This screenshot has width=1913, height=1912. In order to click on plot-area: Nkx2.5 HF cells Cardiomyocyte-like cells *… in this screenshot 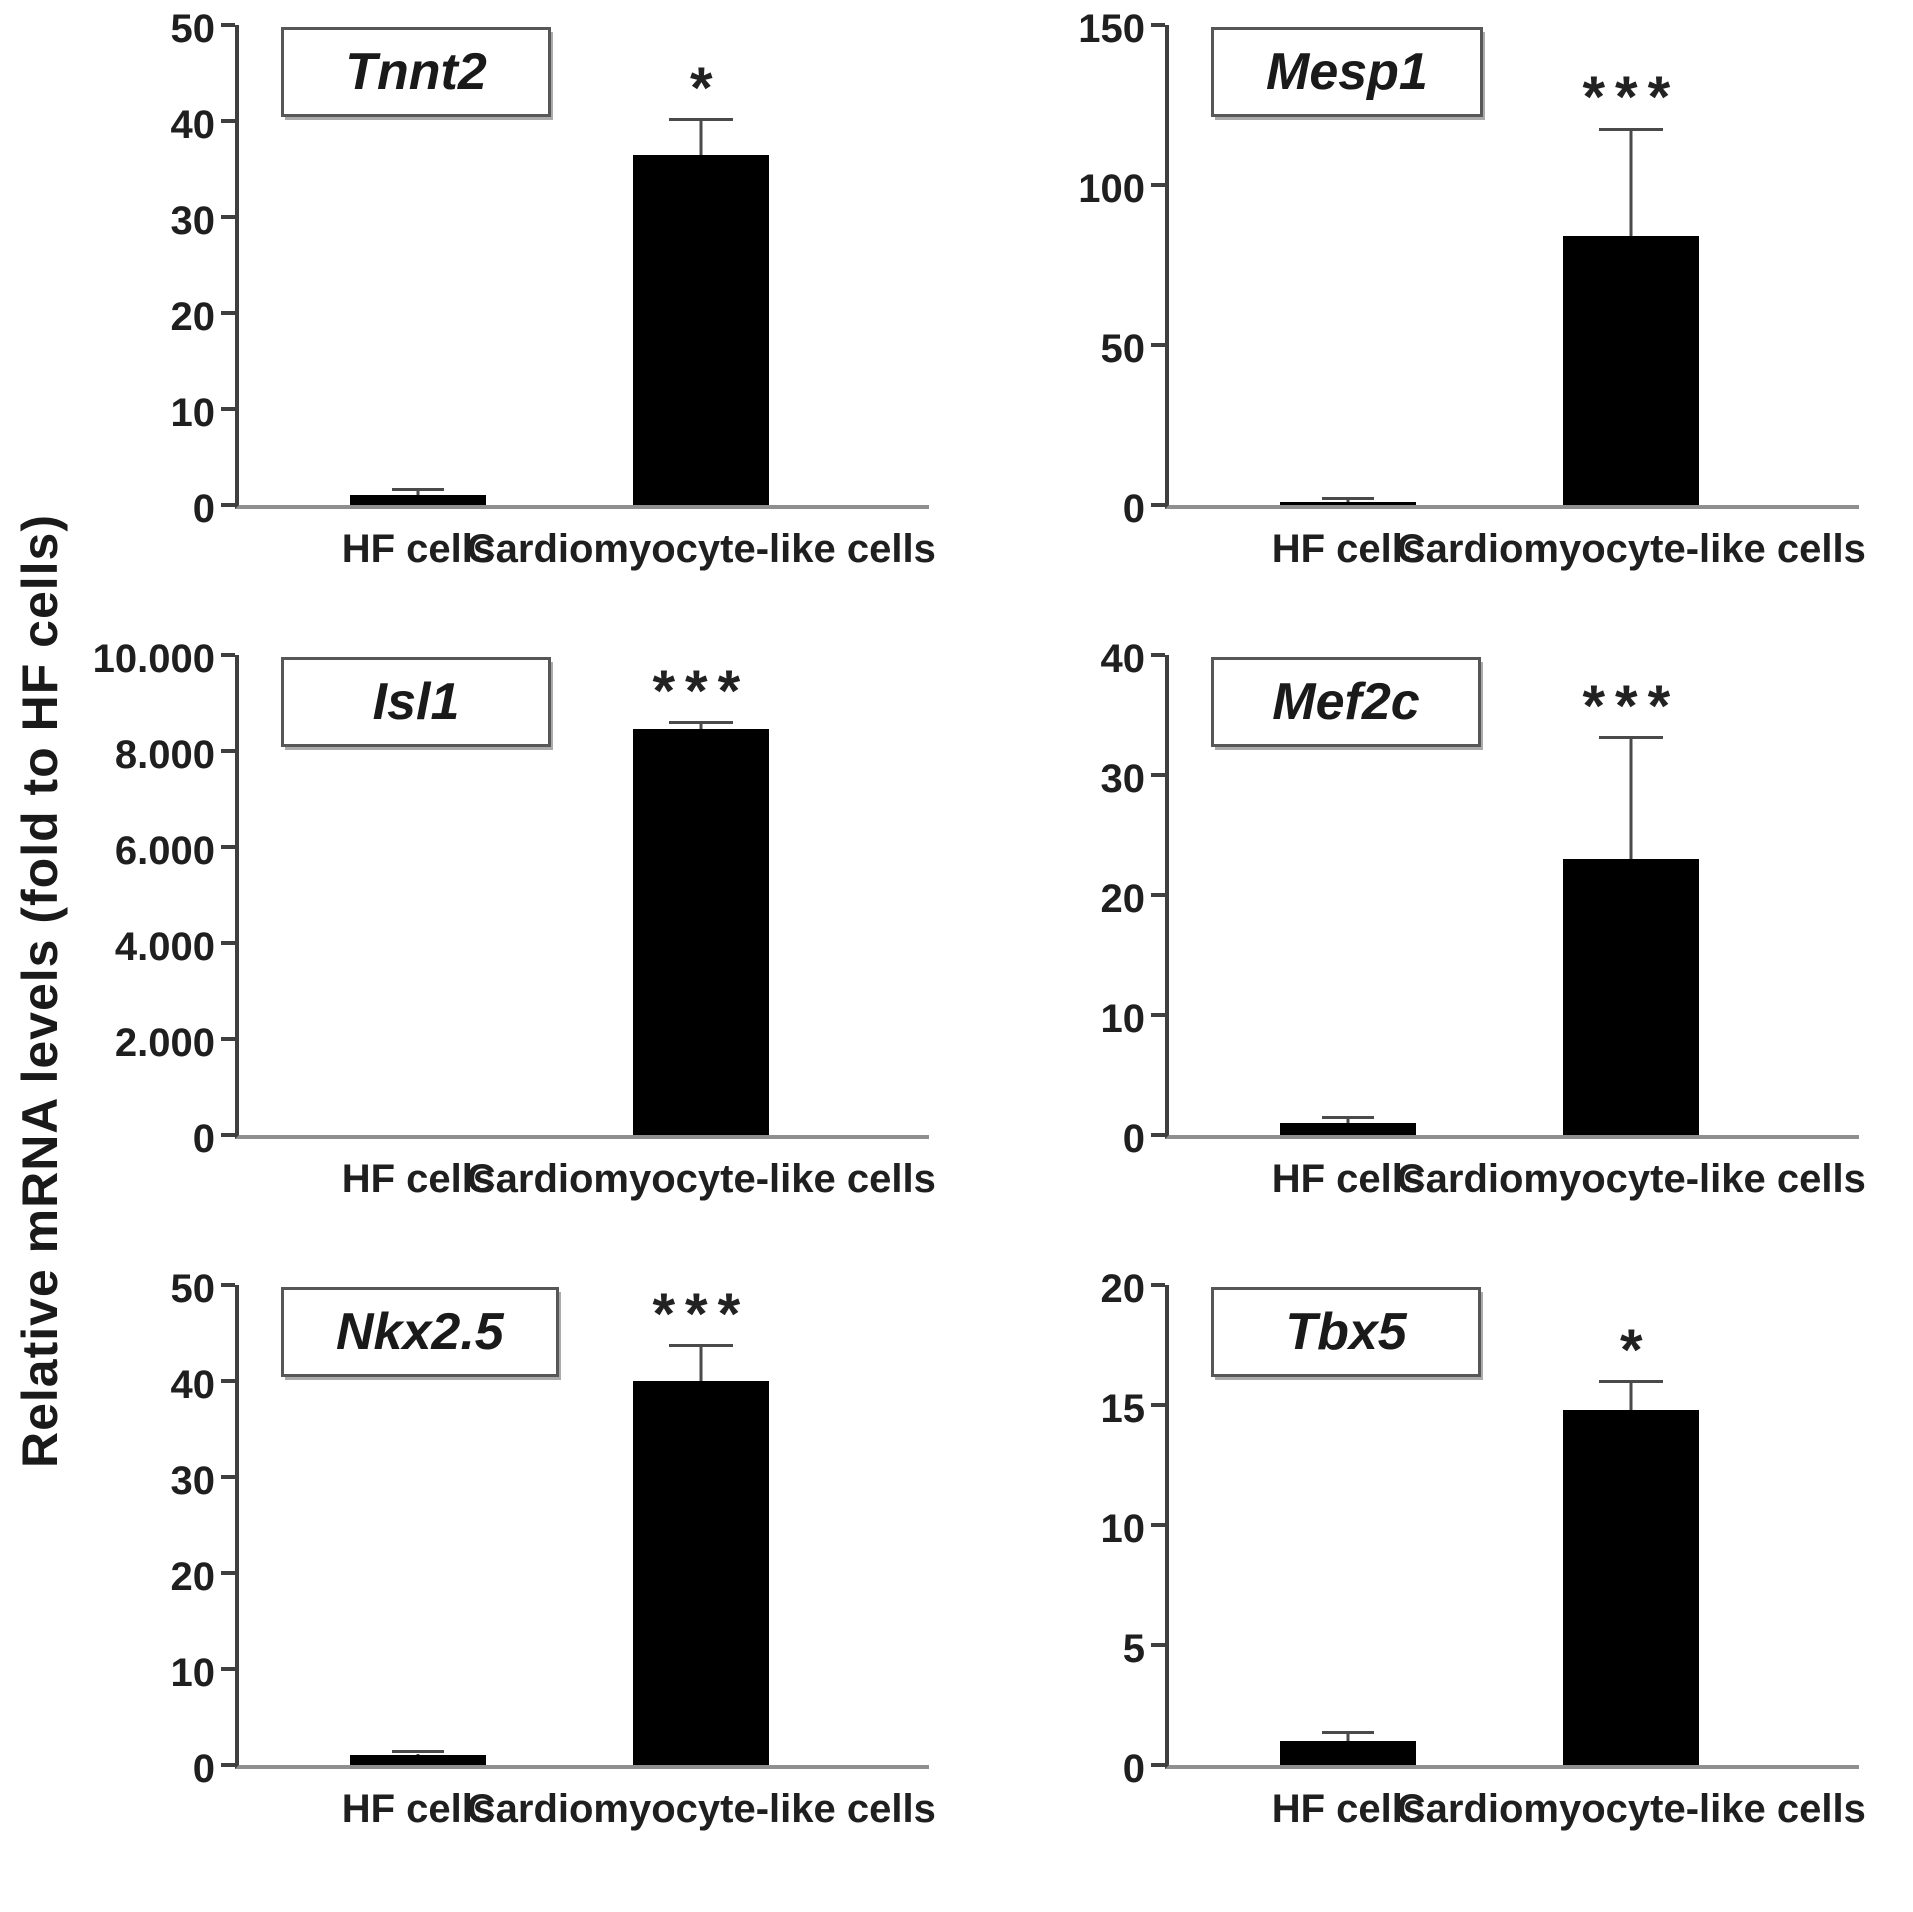, I will do `click(578, 1556)`.